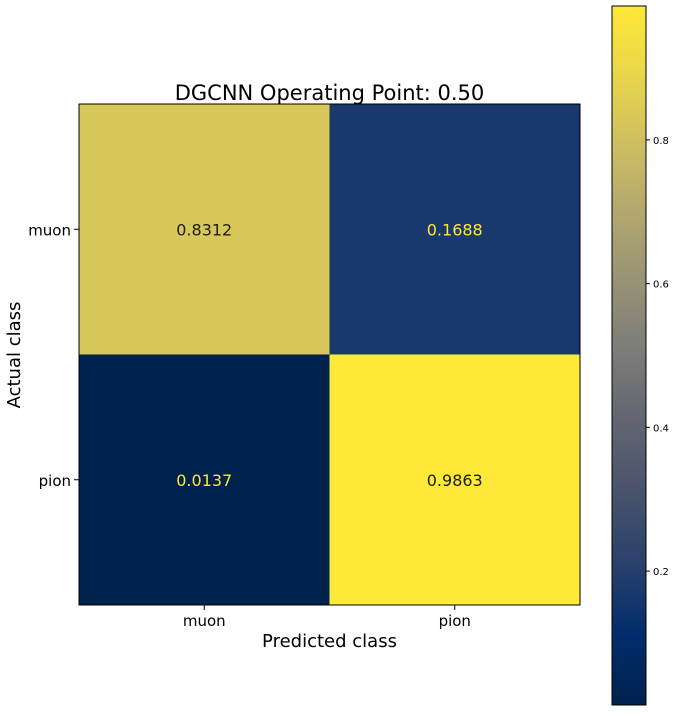 The width and height of the screenshot is (676, 716). Describe the element at coordinates (629, 355) in the screenshot. I see `colorbar` at that location.